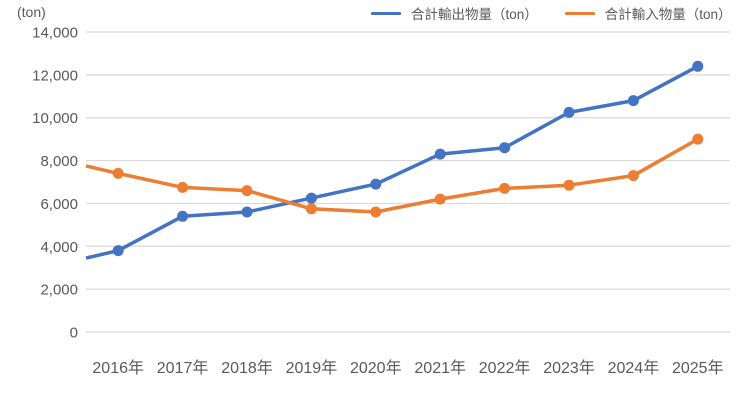 This screenshot has height=405, width=739. I want to click on data-point-export-2024年, so click(633, 101).